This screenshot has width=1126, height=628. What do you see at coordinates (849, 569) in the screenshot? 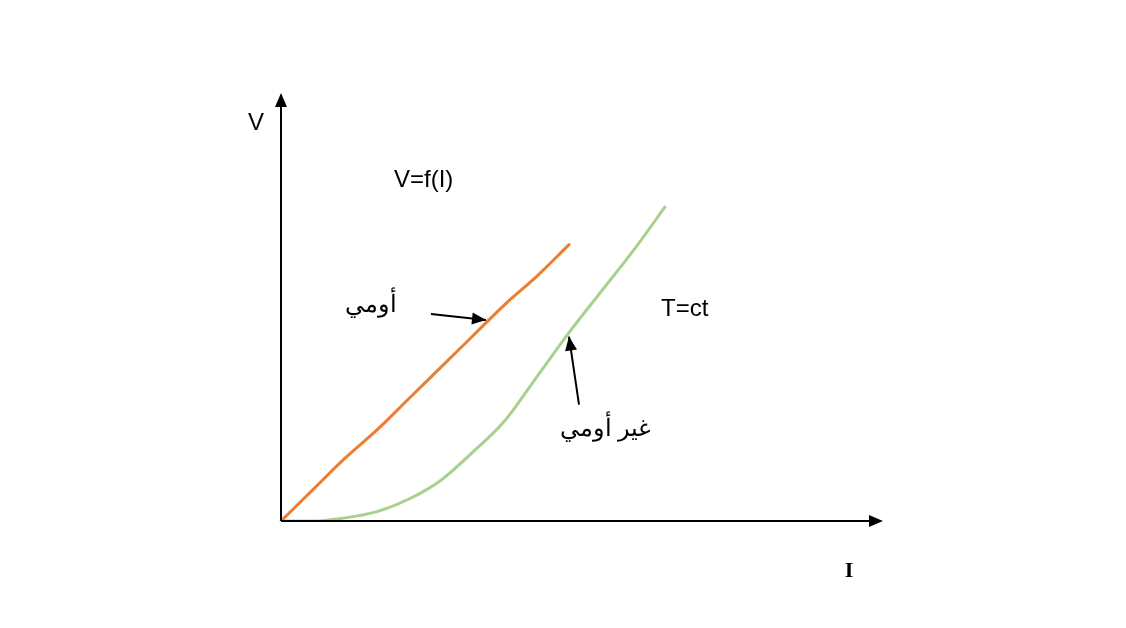
I see `x-axis-title: I` at bounding box center [849, 569].